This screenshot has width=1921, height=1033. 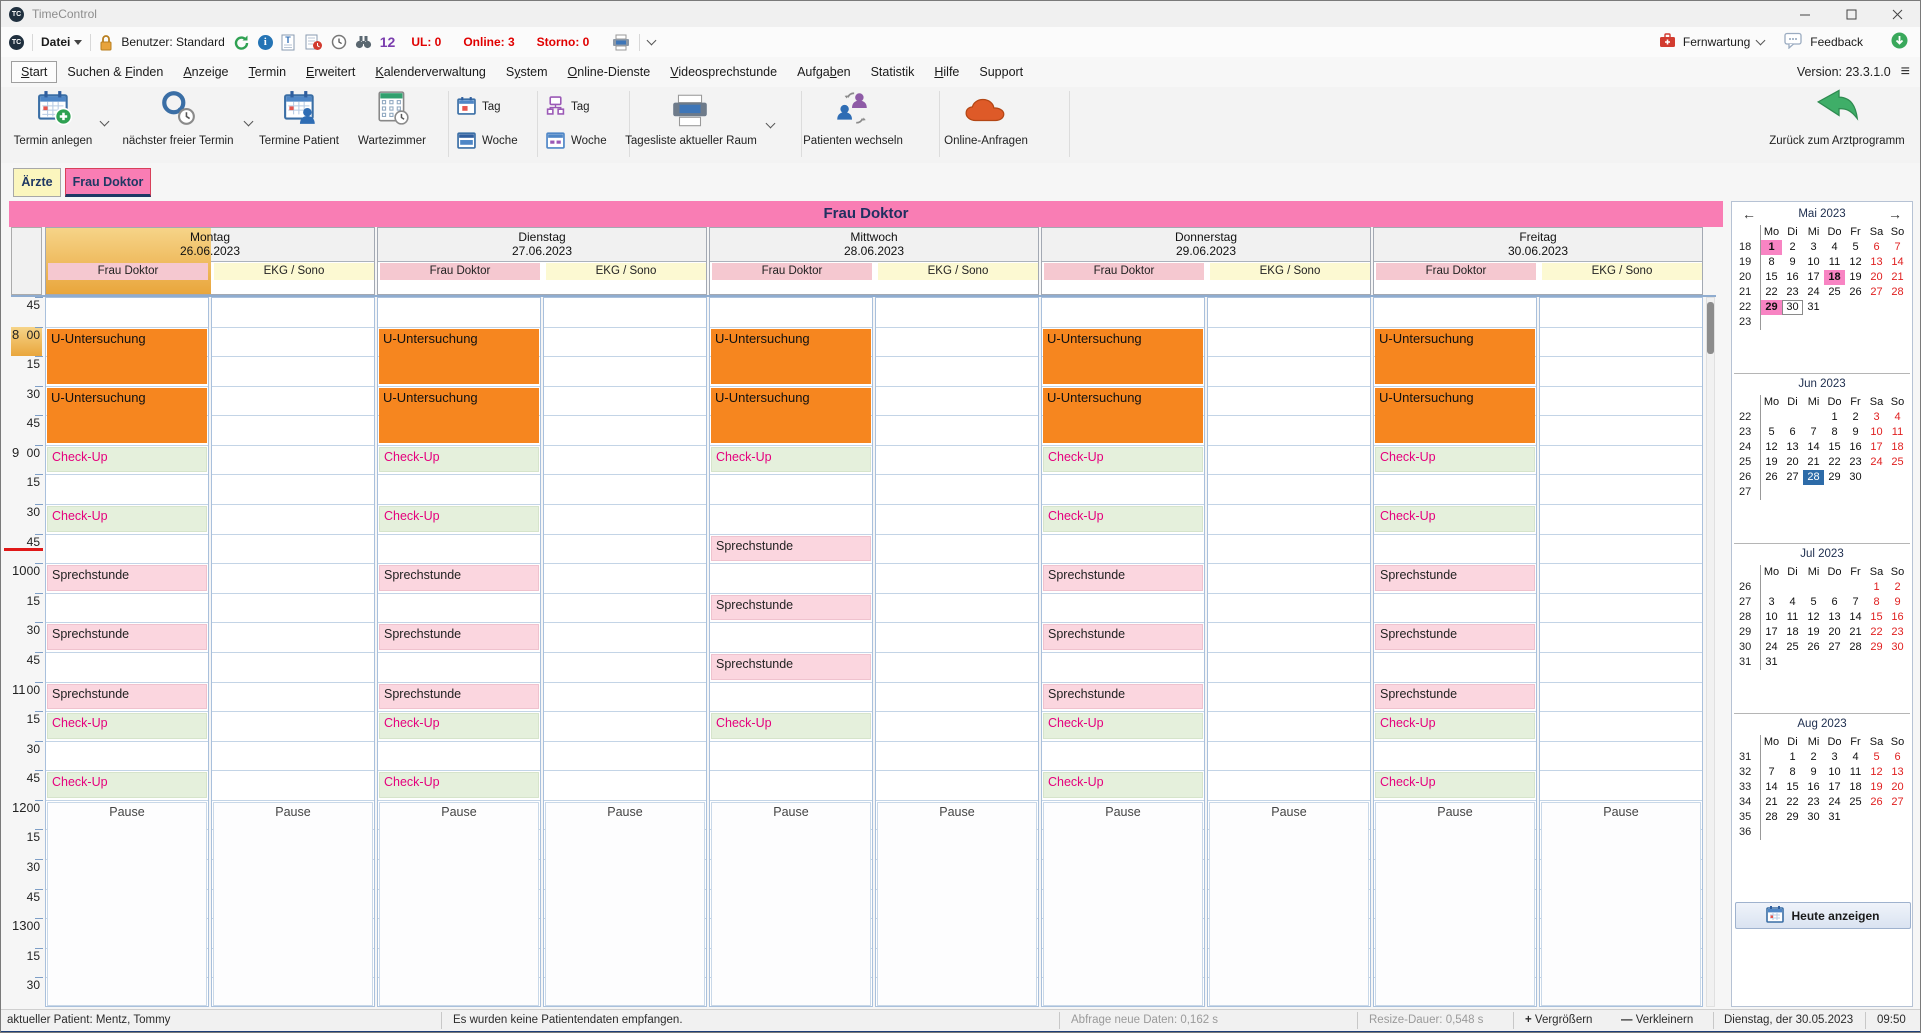 I want to click on next-month-icon: →, so click(x=1895, y=214).